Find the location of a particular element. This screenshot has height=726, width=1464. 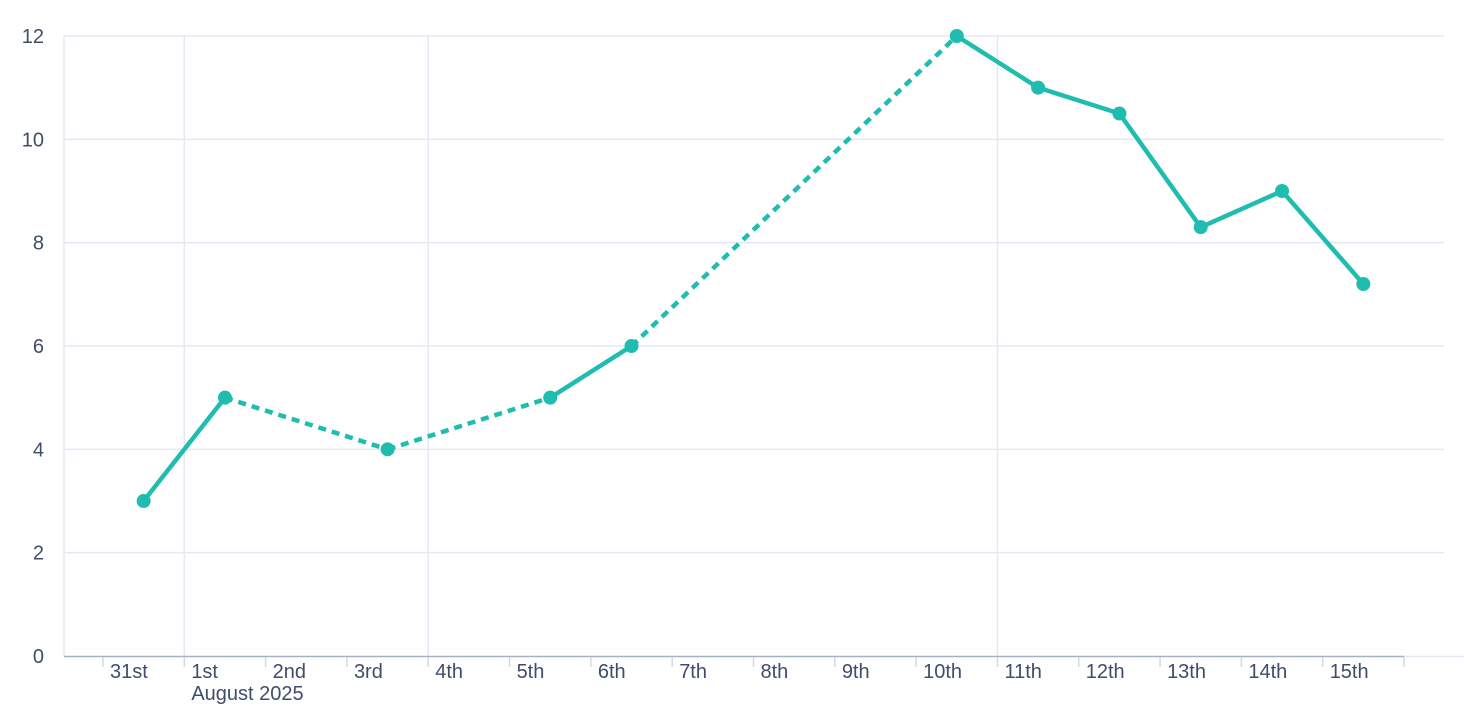

data-point-12th is located at coordinates (1119, 113).